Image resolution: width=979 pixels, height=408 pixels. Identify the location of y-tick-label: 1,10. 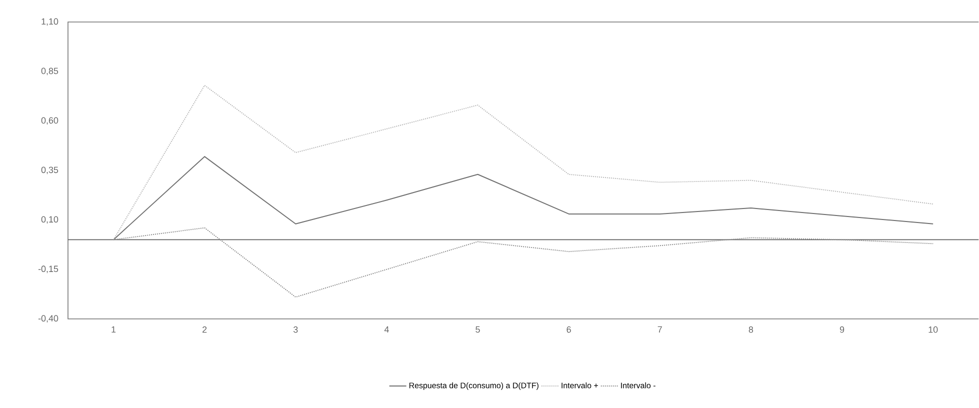
(50, 22).